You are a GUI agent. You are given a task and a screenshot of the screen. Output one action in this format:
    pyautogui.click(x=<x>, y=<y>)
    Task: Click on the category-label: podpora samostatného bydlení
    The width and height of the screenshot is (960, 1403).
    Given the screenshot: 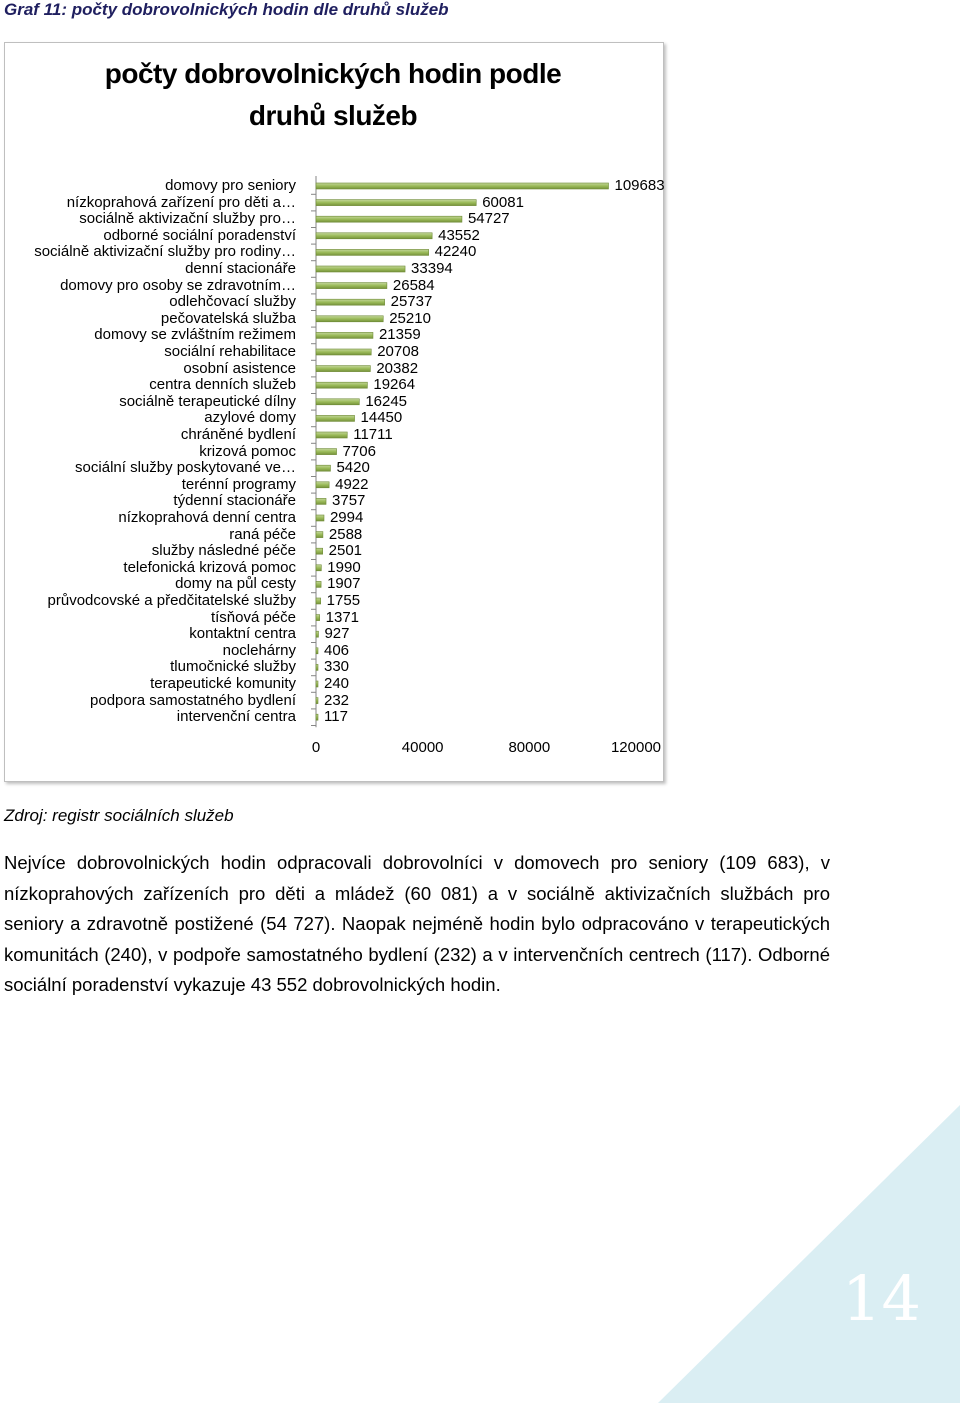 What is the action you would take?
    pyautogui.click(x=193, y=700)
    